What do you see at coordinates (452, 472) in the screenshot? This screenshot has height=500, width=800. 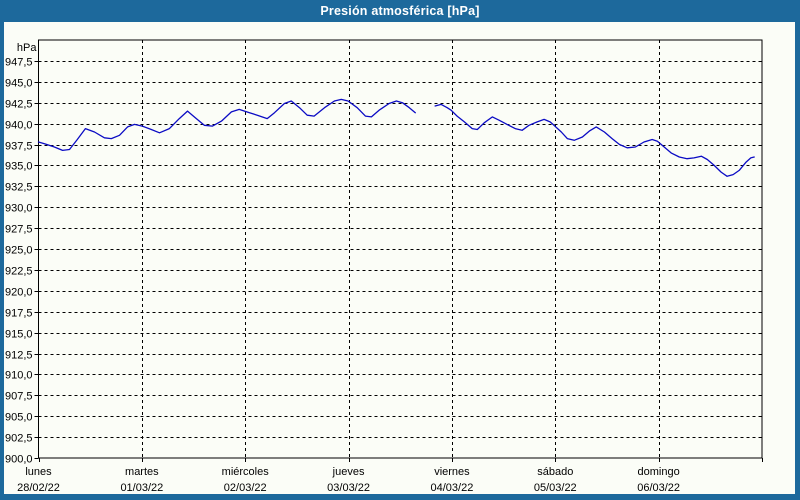 I see `x-day-label: viernes` at bounding box center [452, 472].